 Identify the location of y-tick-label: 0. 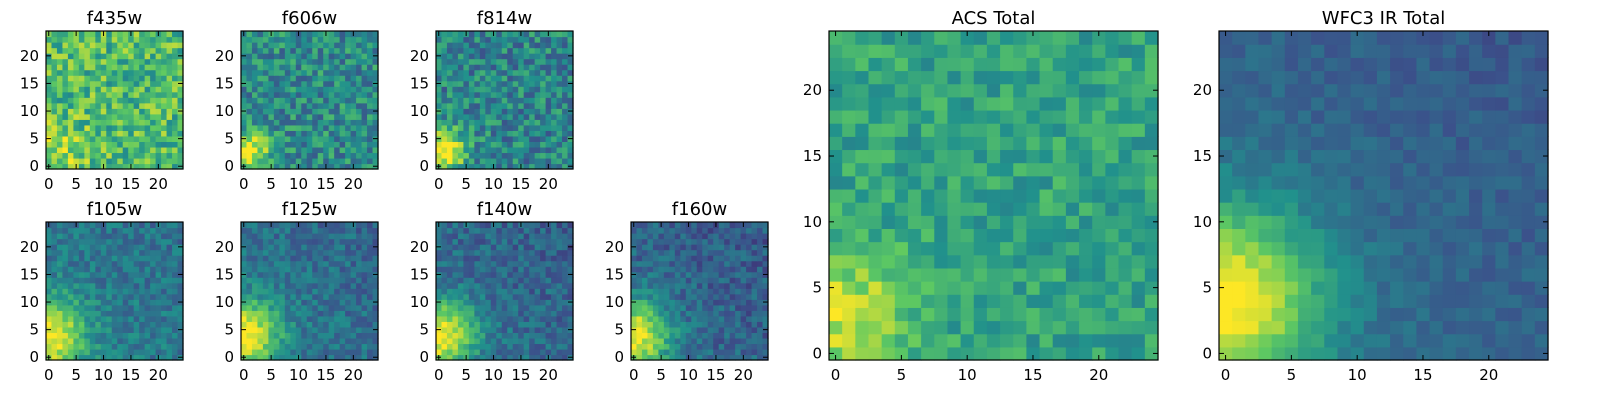
(424, 166).